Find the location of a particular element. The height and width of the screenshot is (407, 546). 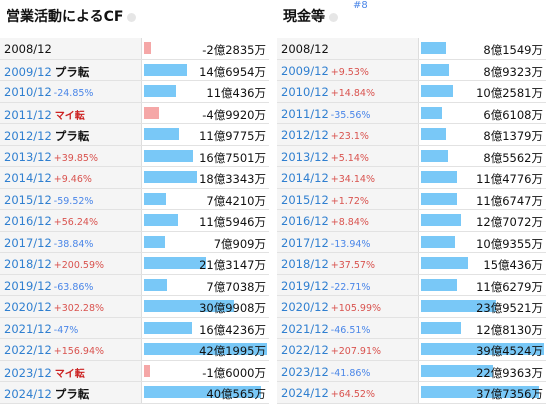

fiscal-year: 2019/12 -22.71% is located at coordinates (325, 286).